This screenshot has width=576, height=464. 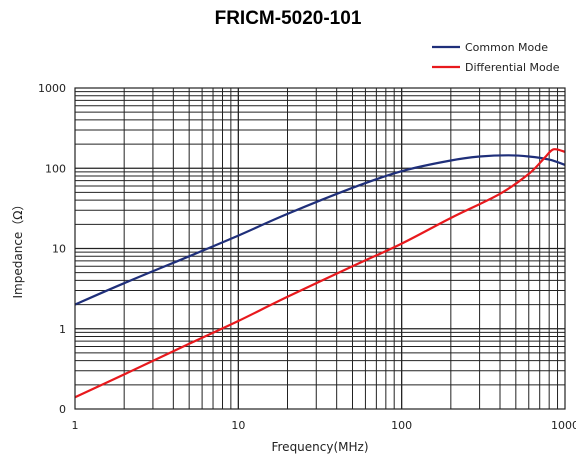 I want to click on y-tick-label: 1000, so click(x=52, y=88).